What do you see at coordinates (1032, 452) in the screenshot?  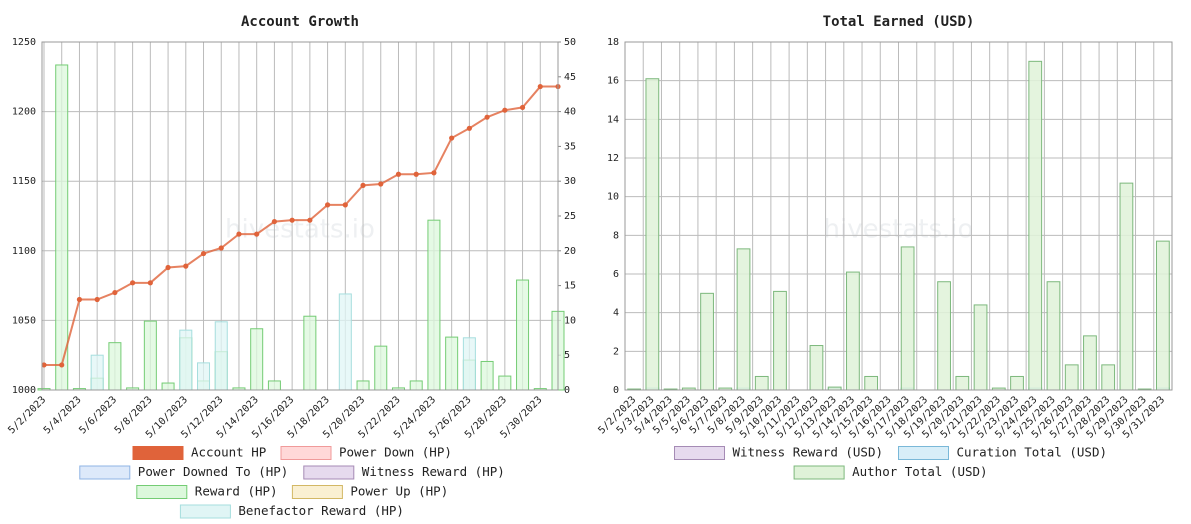 I see `legend-label: Curation Total (USD)` at bounding box center [1032, 452].